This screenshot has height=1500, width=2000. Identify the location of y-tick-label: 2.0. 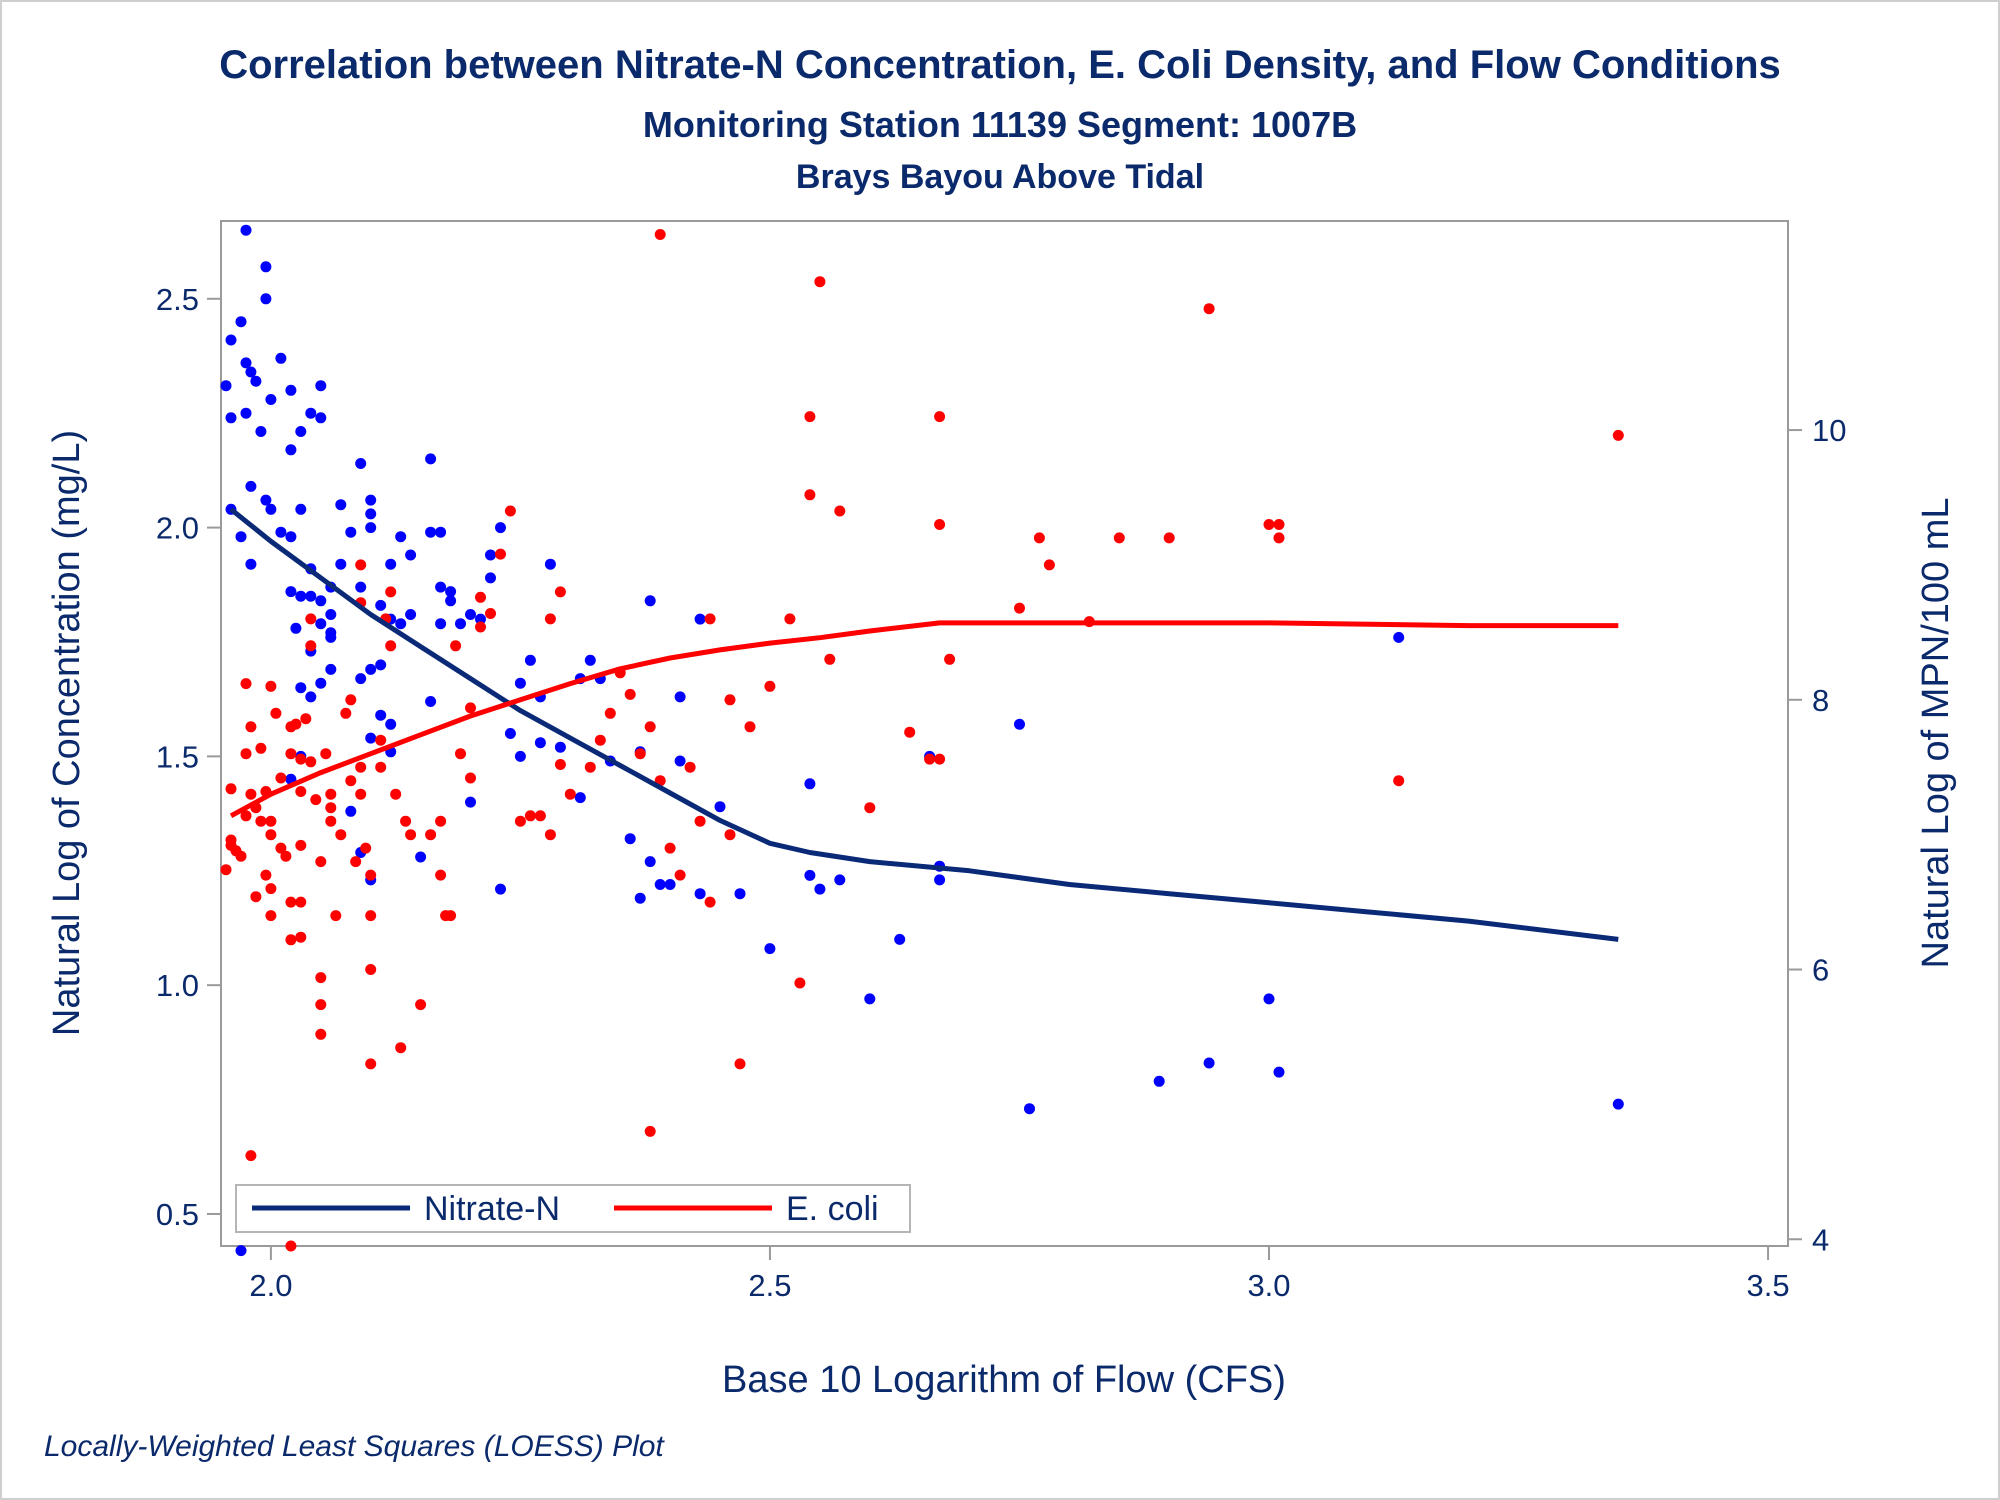
(177, 528).